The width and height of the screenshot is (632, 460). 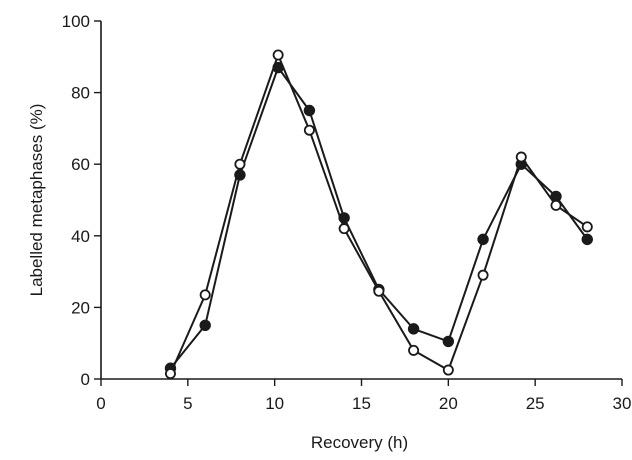 I want to click on x-tick-label: 10, so click(x=274, y=403).